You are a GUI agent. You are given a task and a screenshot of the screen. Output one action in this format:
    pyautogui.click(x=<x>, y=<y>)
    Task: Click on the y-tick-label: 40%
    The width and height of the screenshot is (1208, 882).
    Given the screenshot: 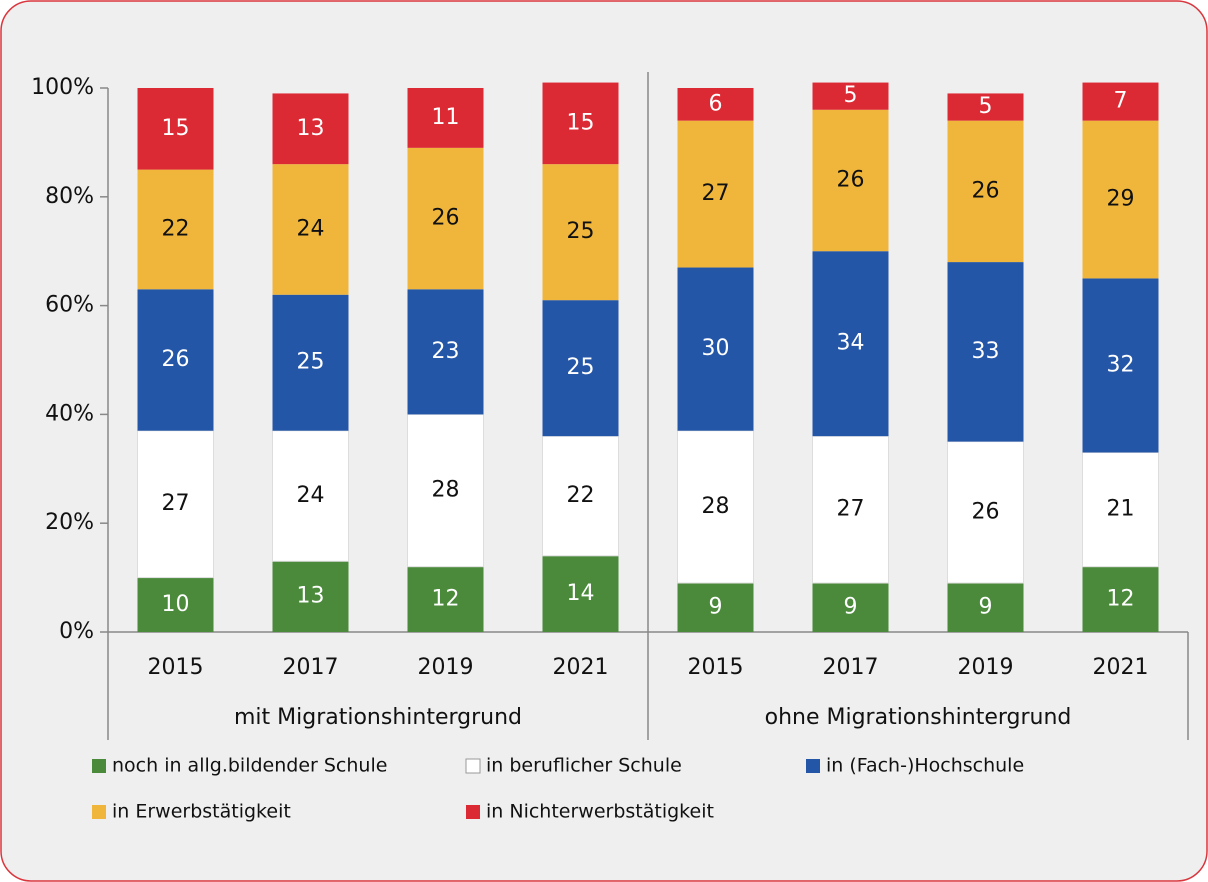 What is the action you would take?
    pyautogui.click(x=69, y=413)
    